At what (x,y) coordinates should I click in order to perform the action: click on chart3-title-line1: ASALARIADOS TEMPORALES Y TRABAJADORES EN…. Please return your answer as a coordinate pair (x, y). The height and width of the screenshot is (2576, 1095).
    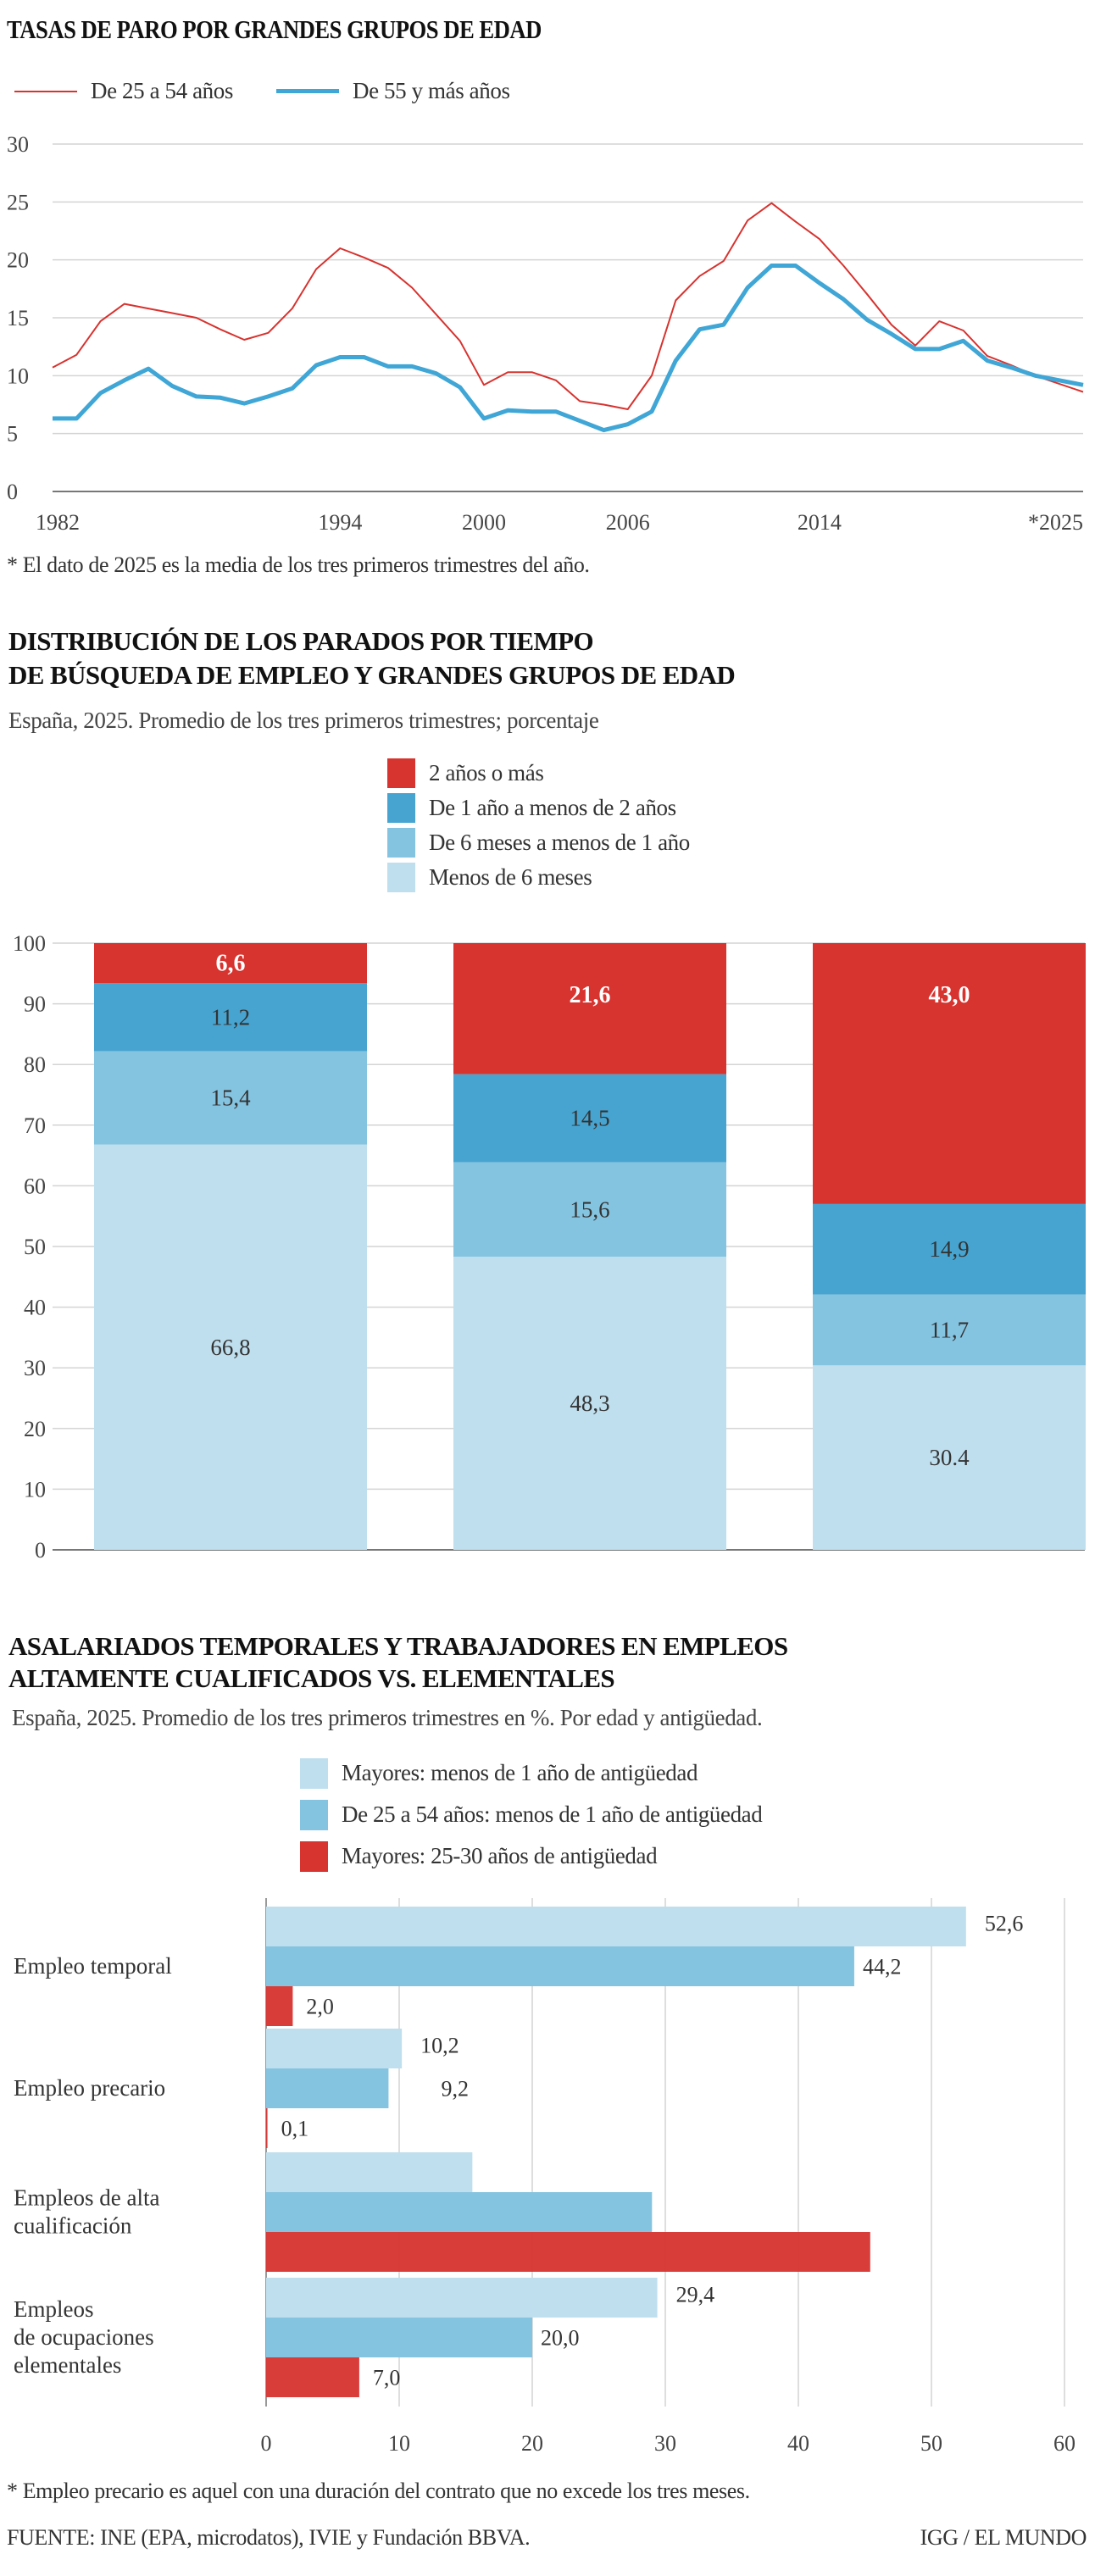
    Looking at the image, I should click on (398, 1646).